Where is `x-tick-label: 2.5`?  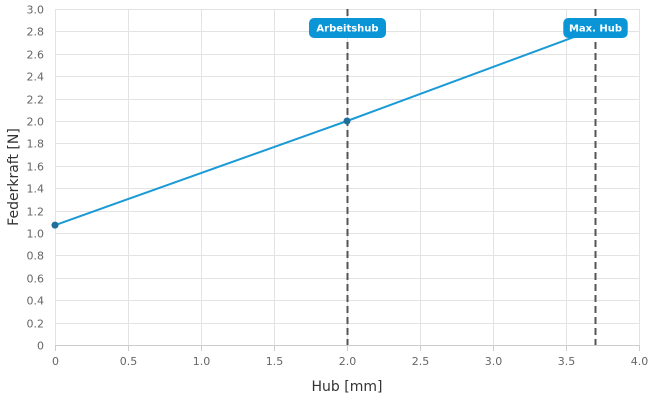 x-tick-label: 2.5 is located at coordinates (421, 361).